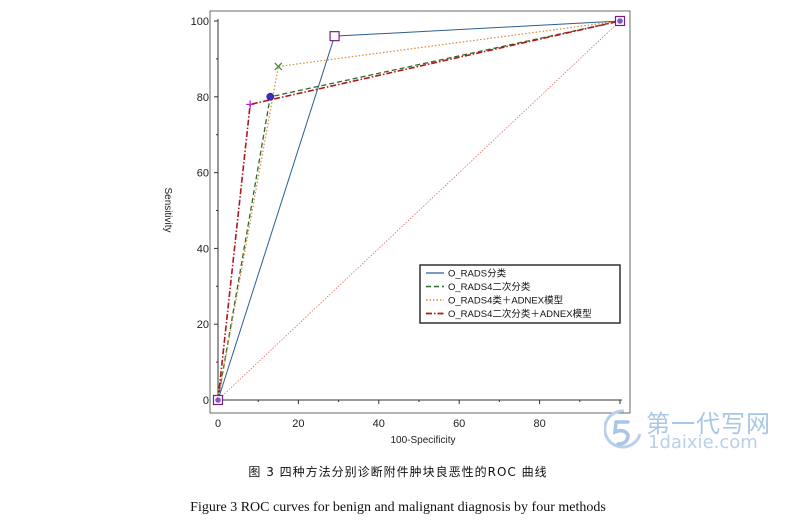 This screenshot has height=530, width=796. I want to click on legend-label-1: O_RADS分类, so click(477, 274).